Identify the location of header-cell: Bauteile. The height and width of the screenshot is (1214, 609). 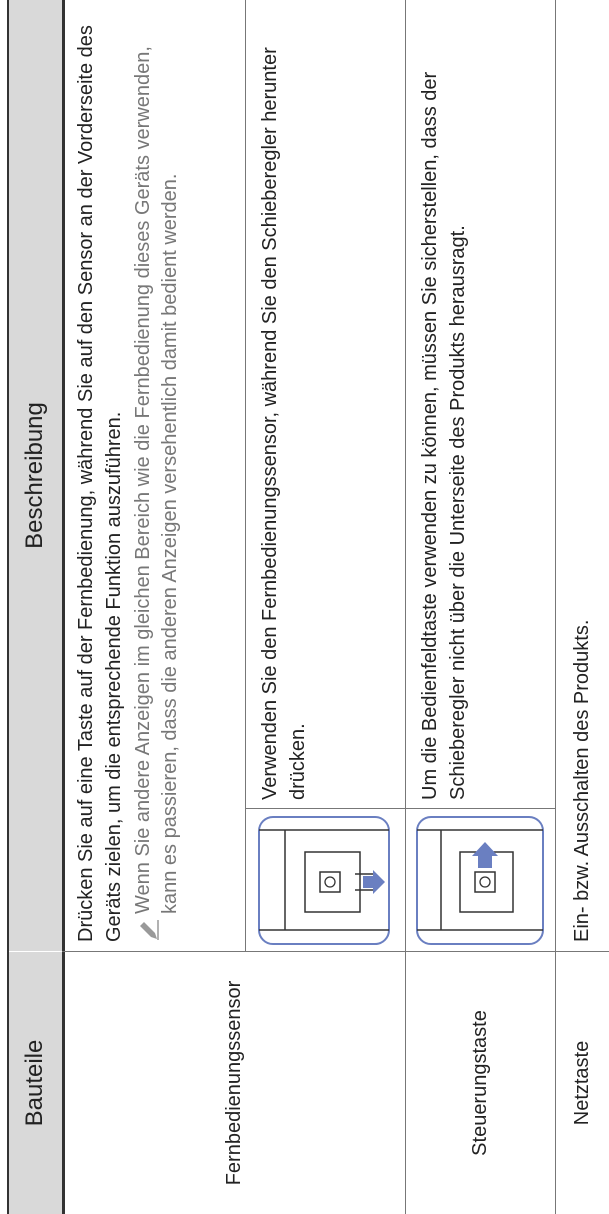
(35, 1083).